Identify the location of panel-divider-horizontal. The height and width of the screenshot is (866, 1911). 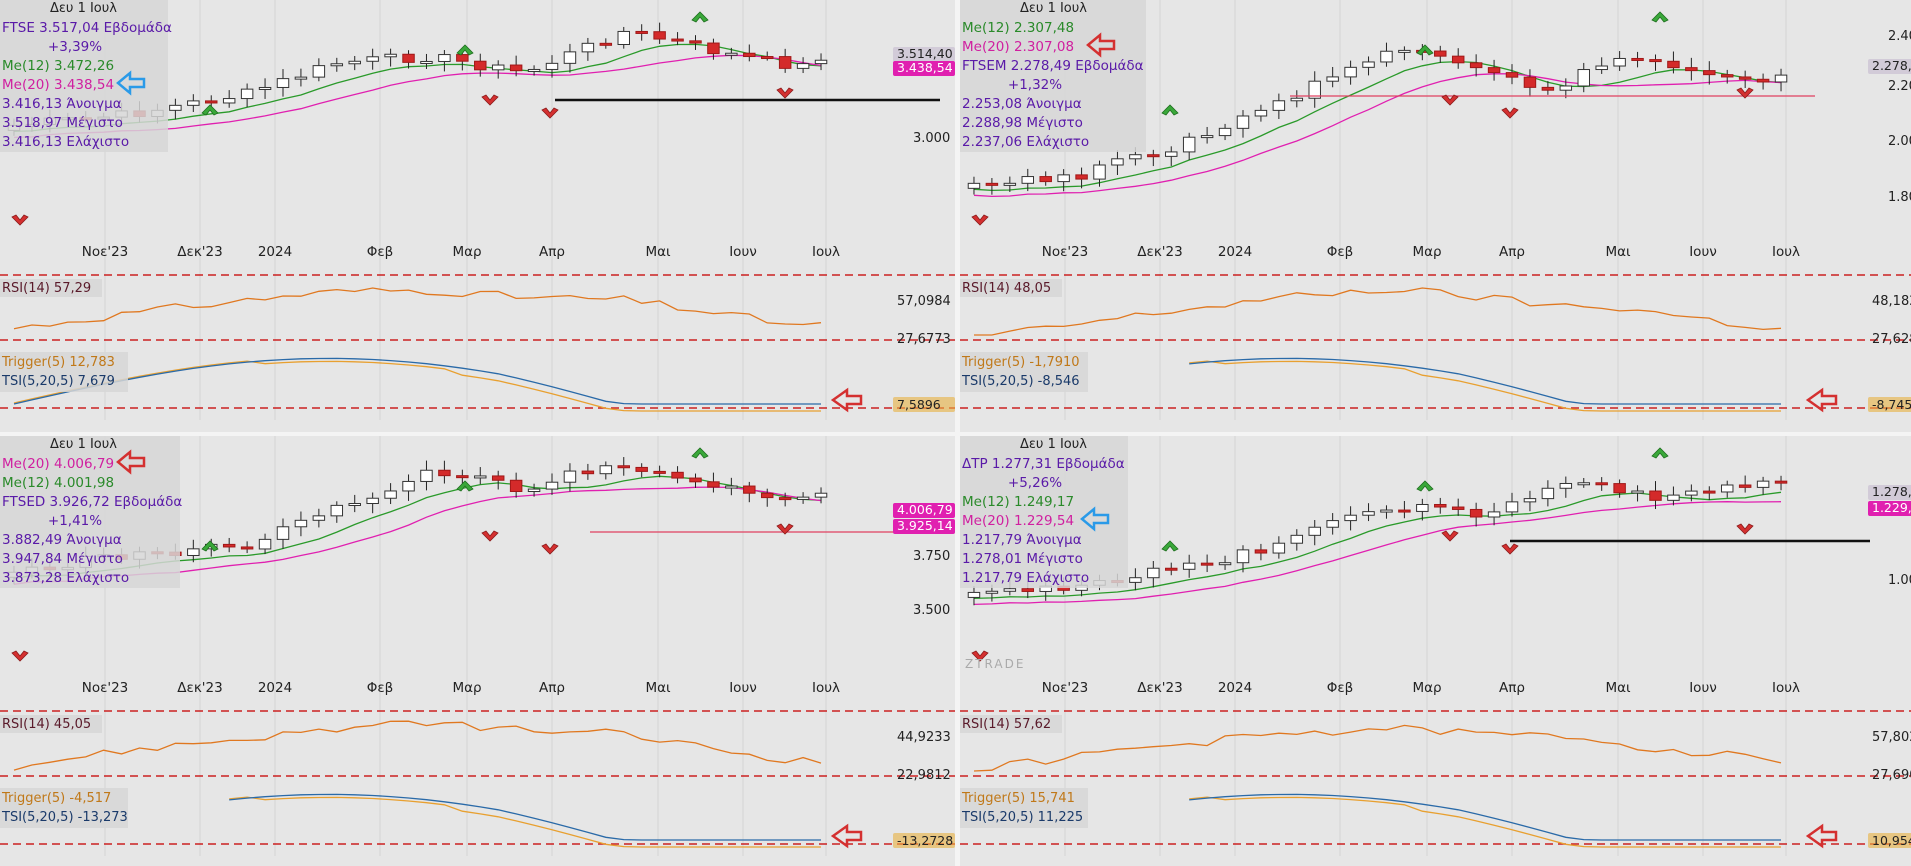
(955, 434).